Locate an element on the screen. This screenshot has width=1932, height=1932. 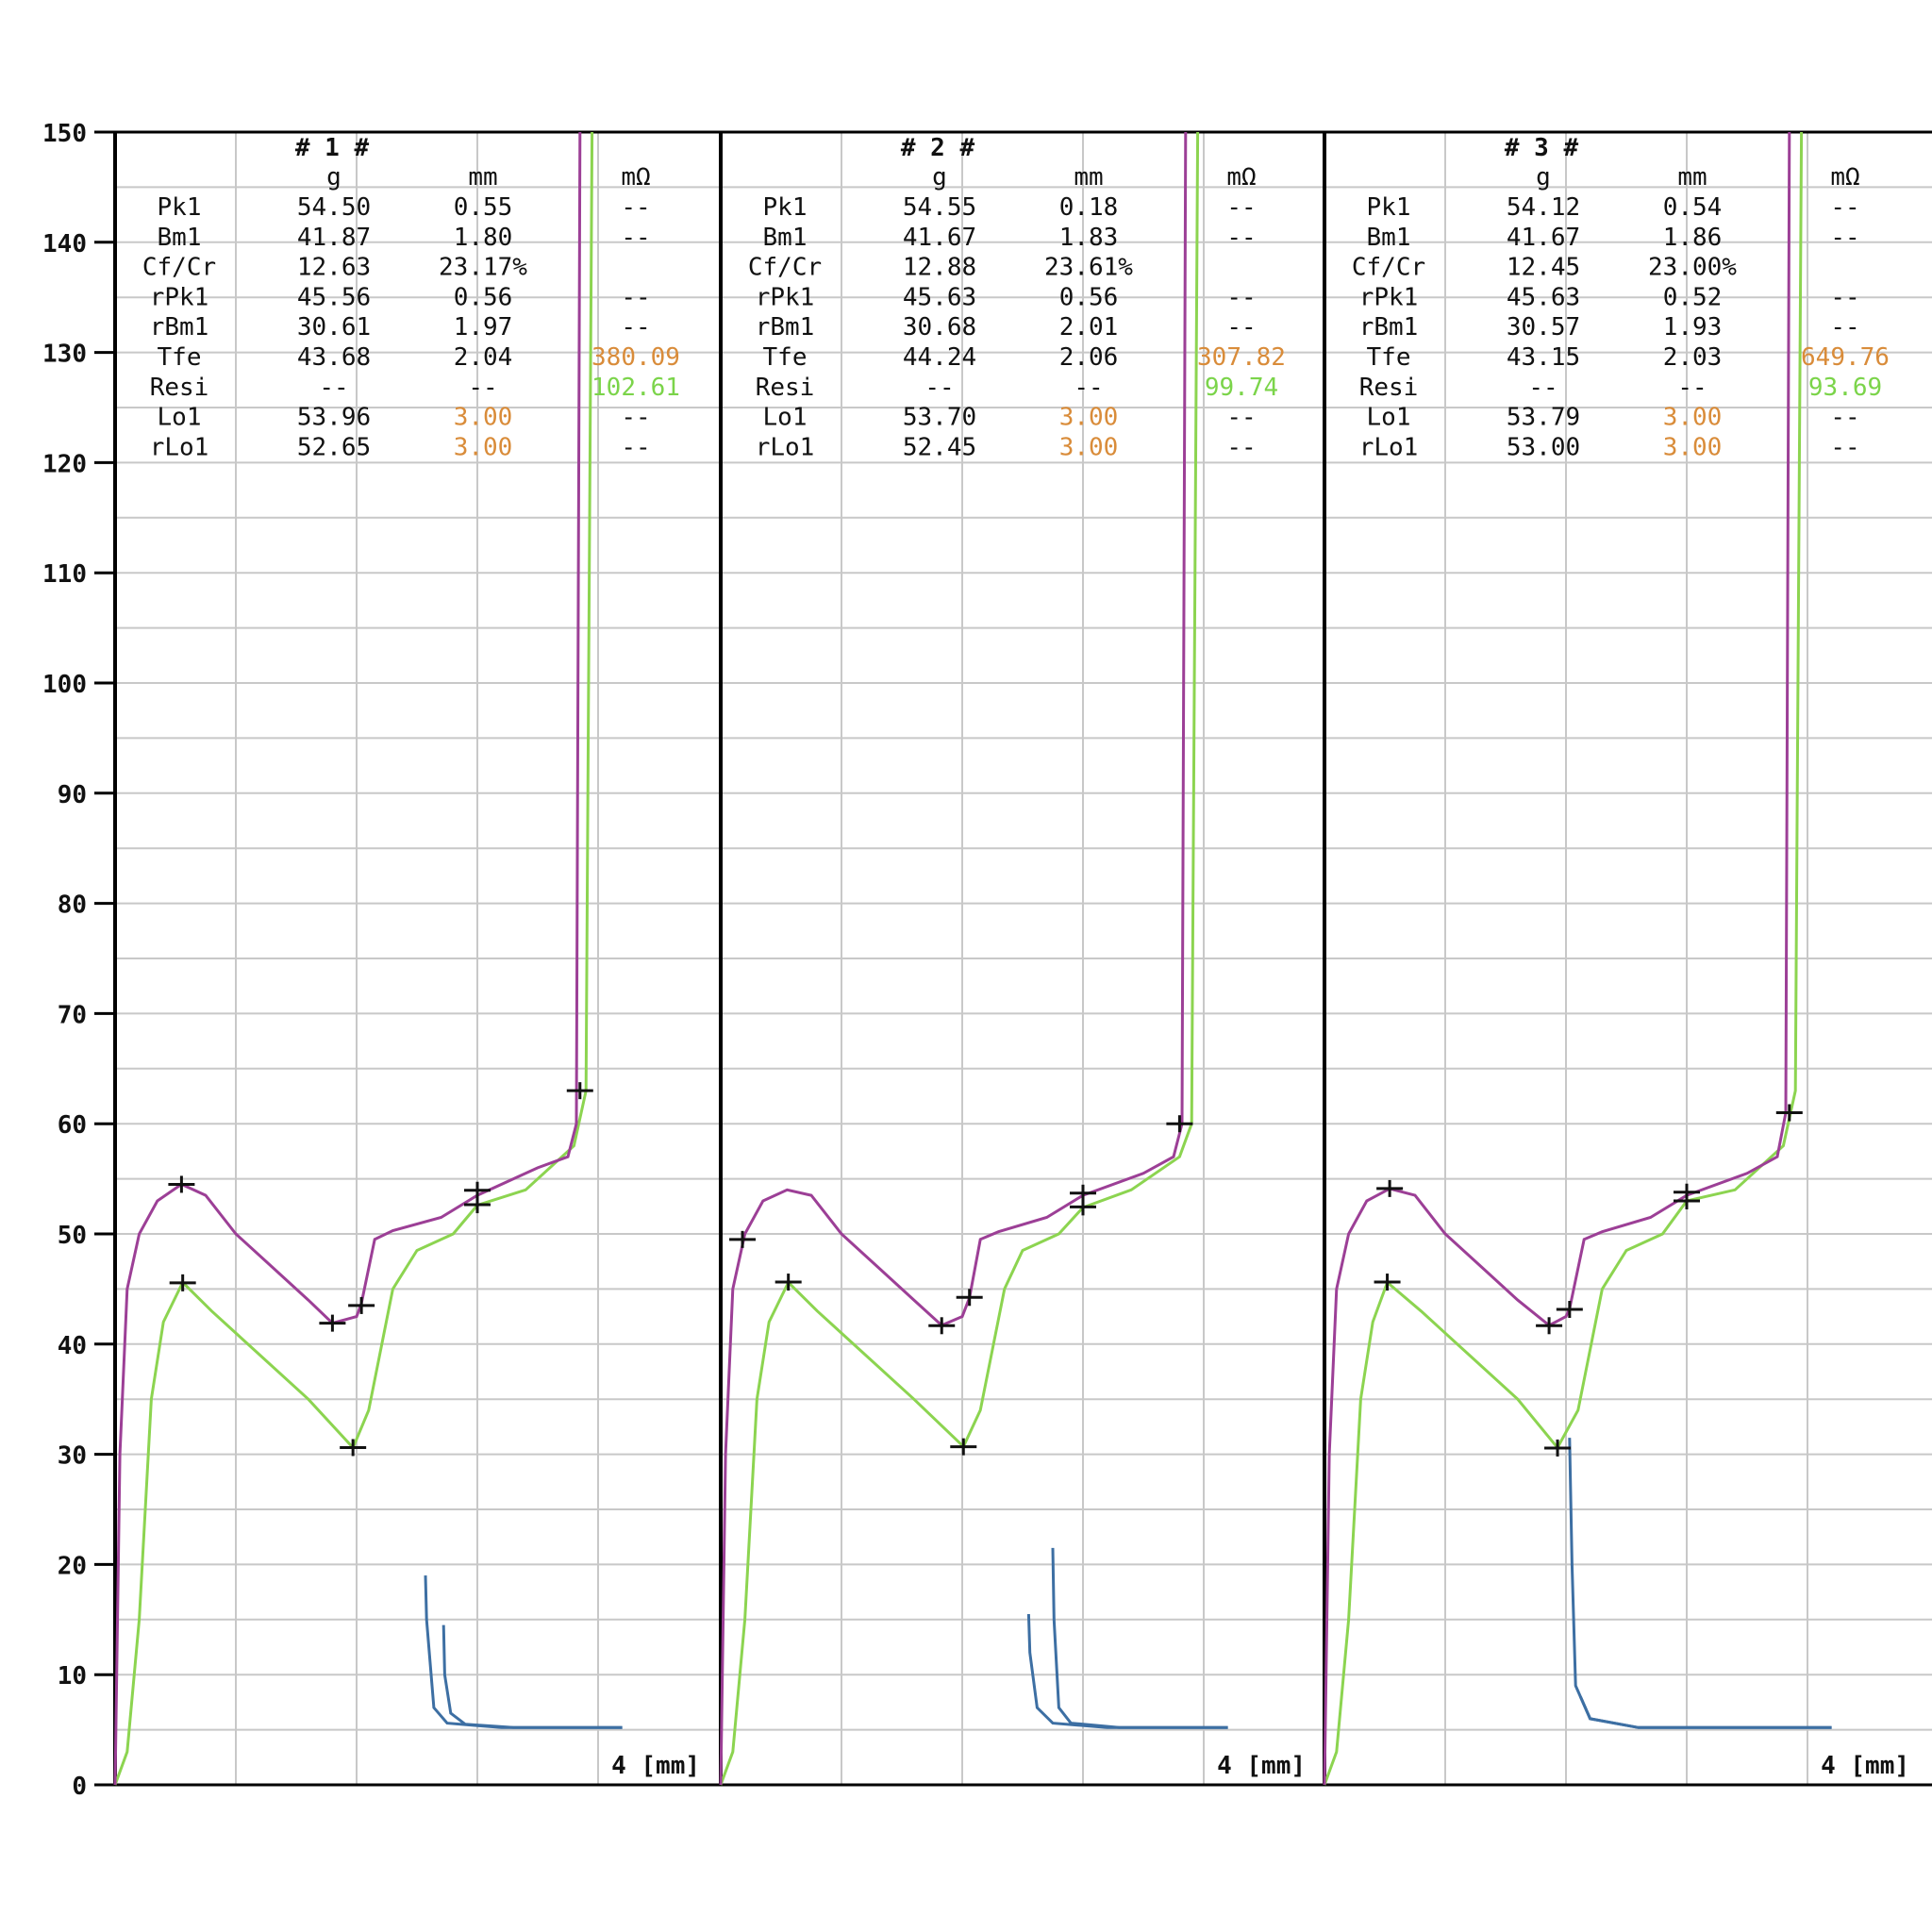
table-mm-value: 2.04 is located at coordinates (484, 358).